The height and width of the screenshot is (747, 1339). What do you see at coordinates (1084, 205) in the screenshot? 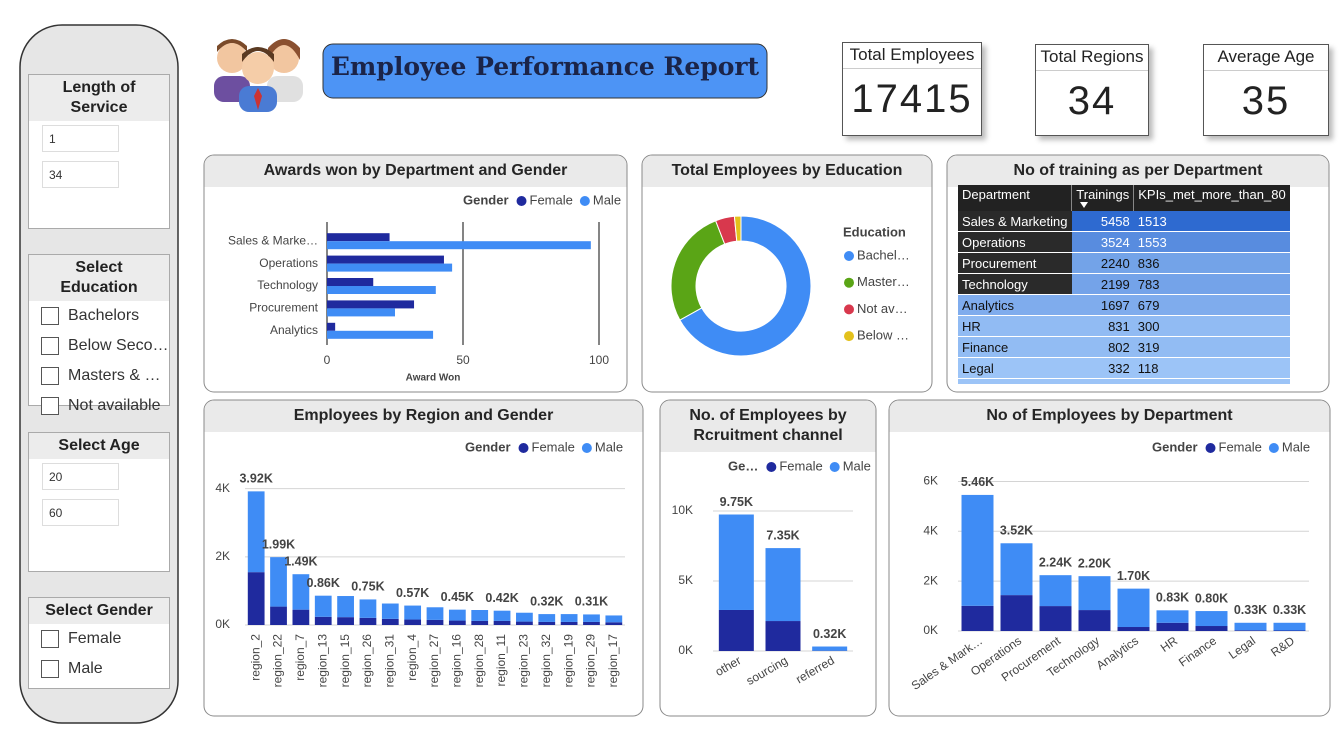
I see `sort-indicator` at bounding box center [1084, 205].